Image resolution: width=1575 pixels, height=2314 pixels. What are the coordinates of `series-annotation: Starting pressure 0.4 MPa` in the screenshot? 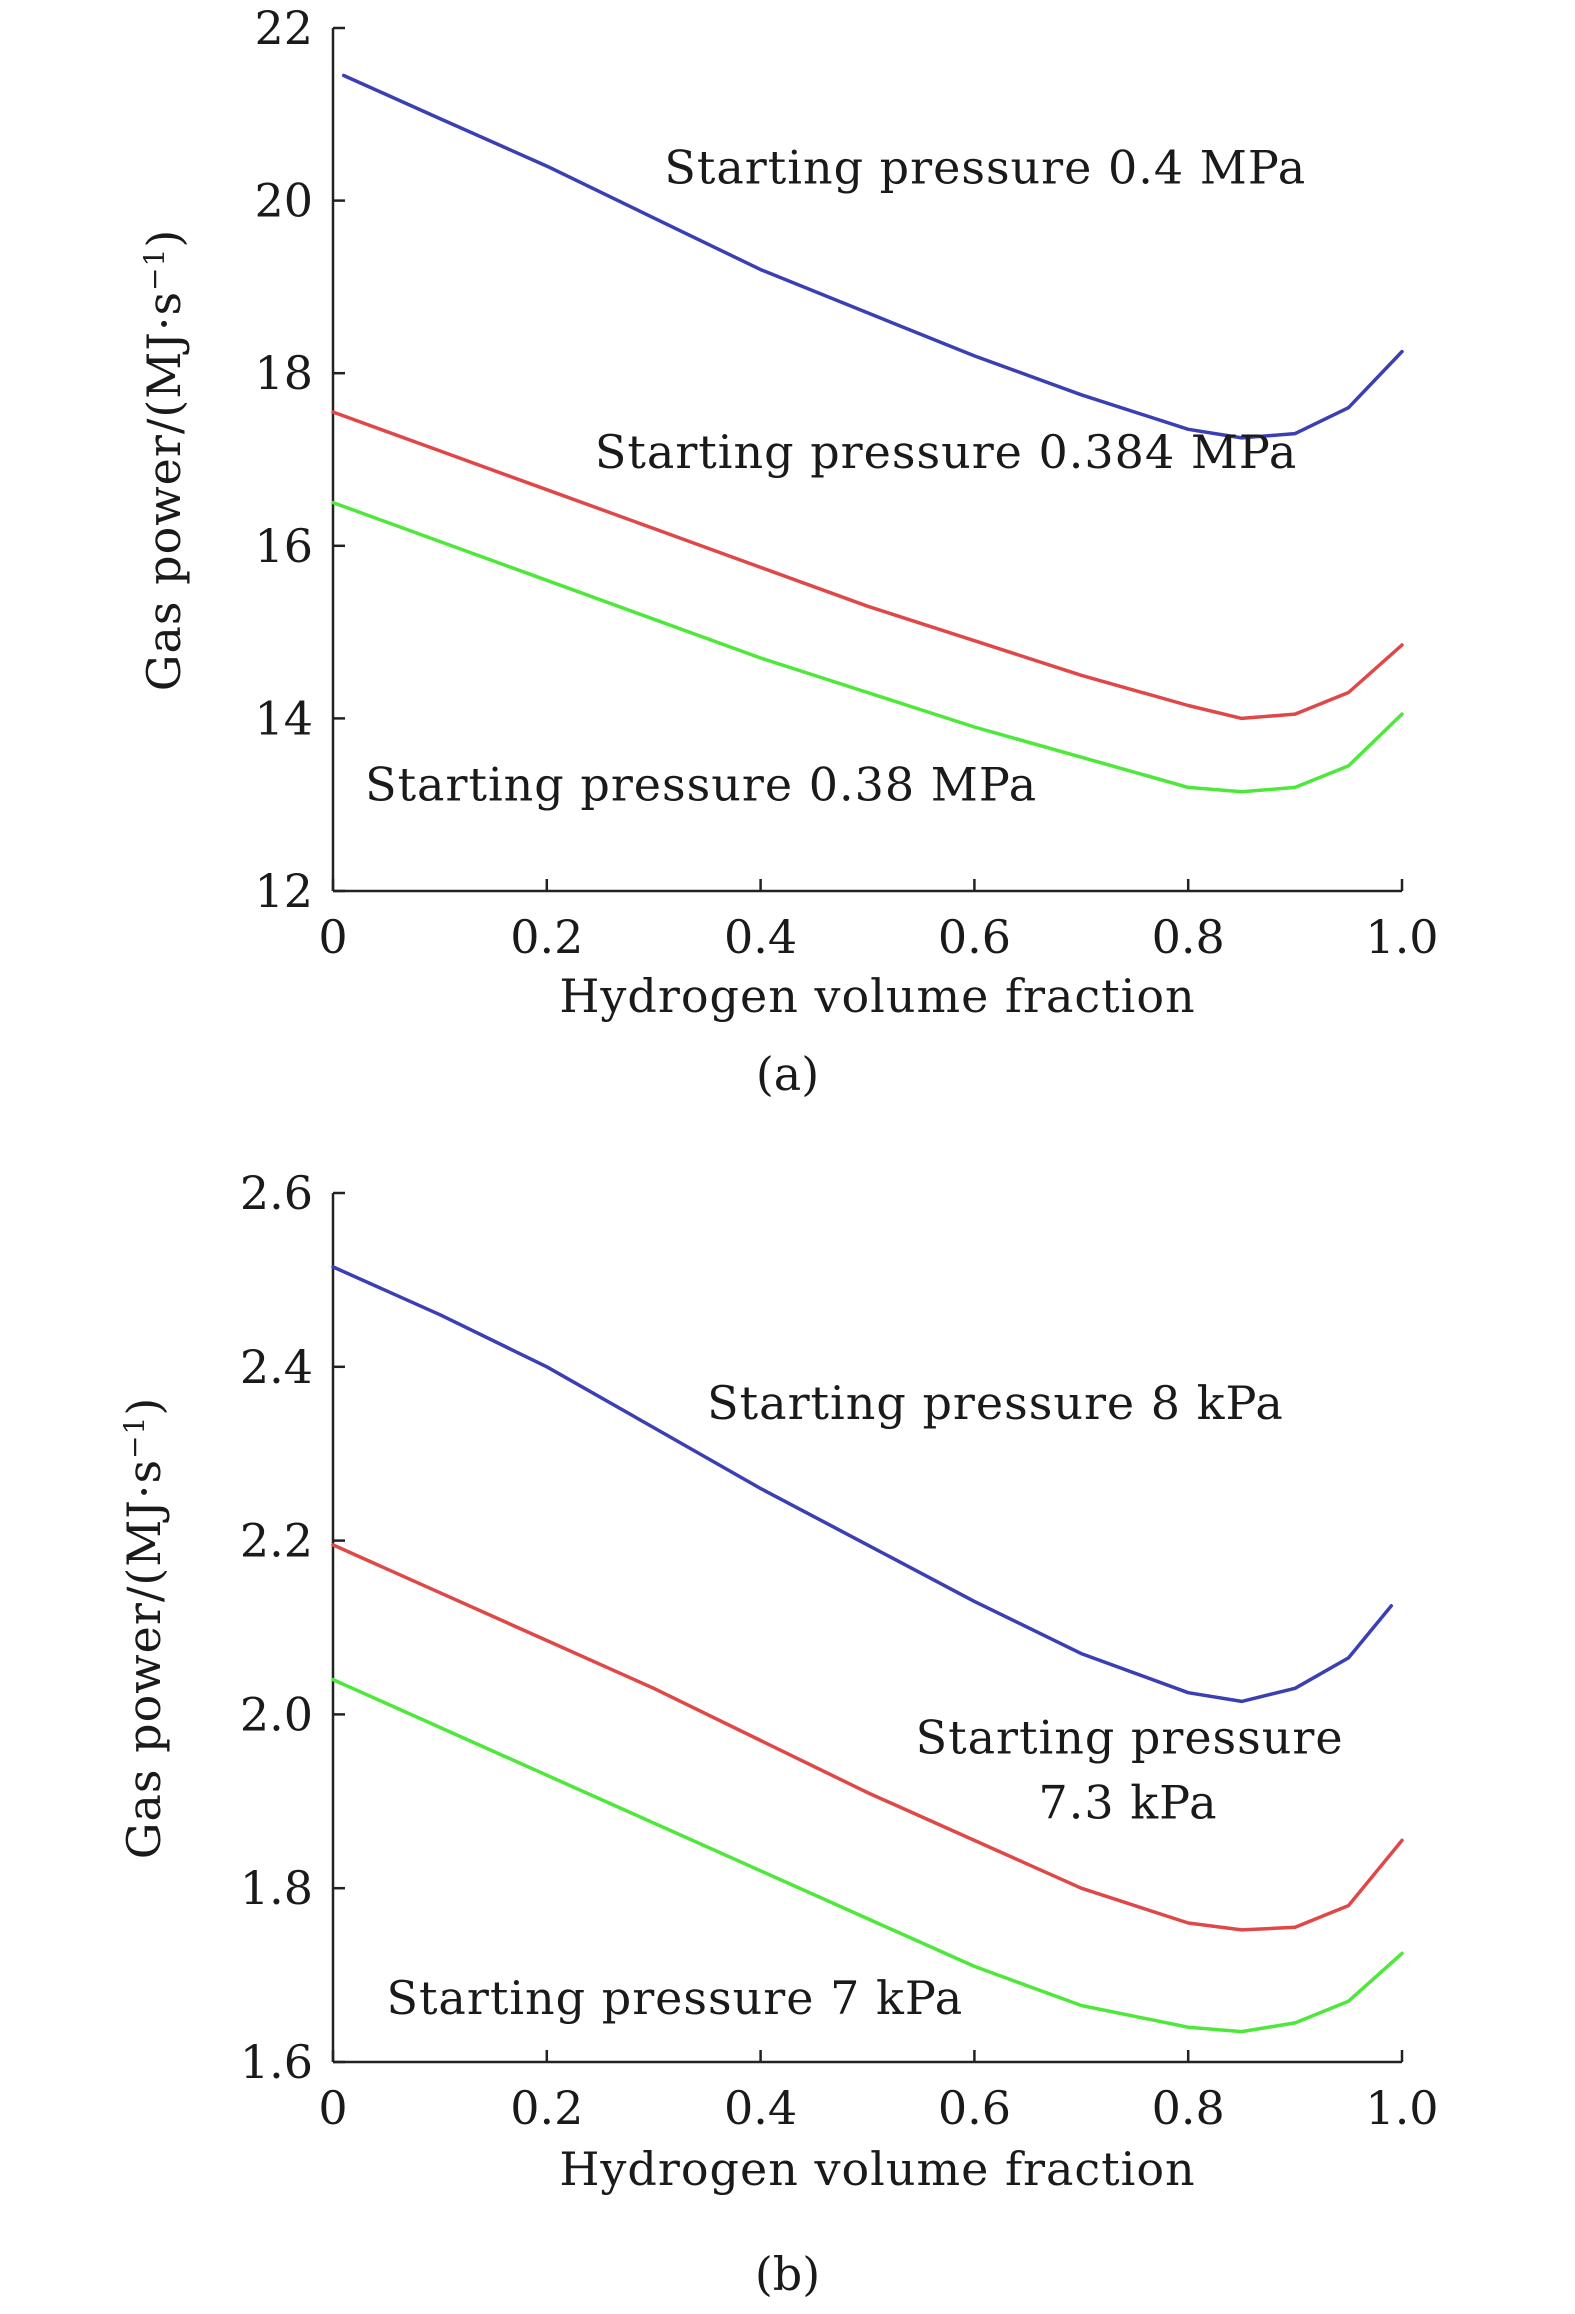 It's located at (985, 167).